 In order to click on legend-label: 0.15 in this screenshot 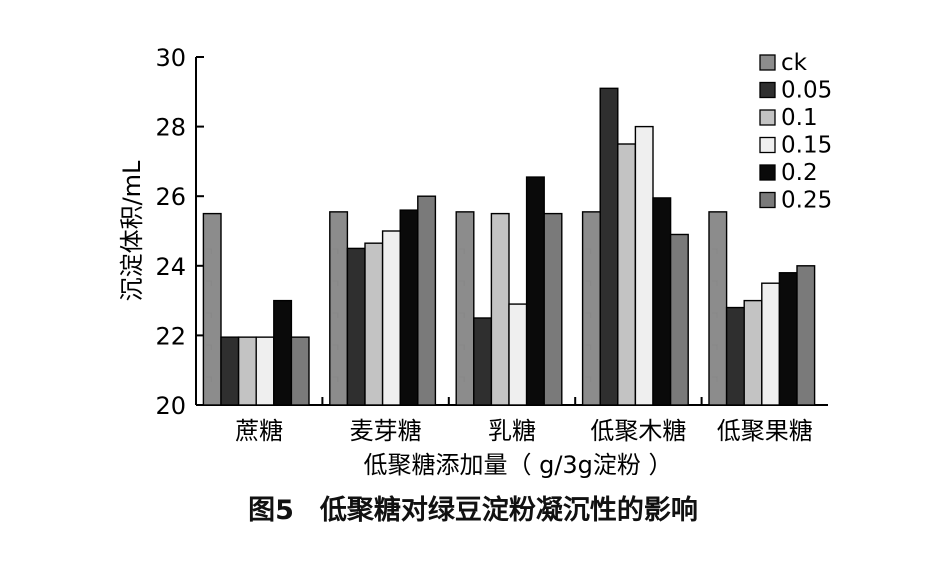, I will do `click(806, 146)`.